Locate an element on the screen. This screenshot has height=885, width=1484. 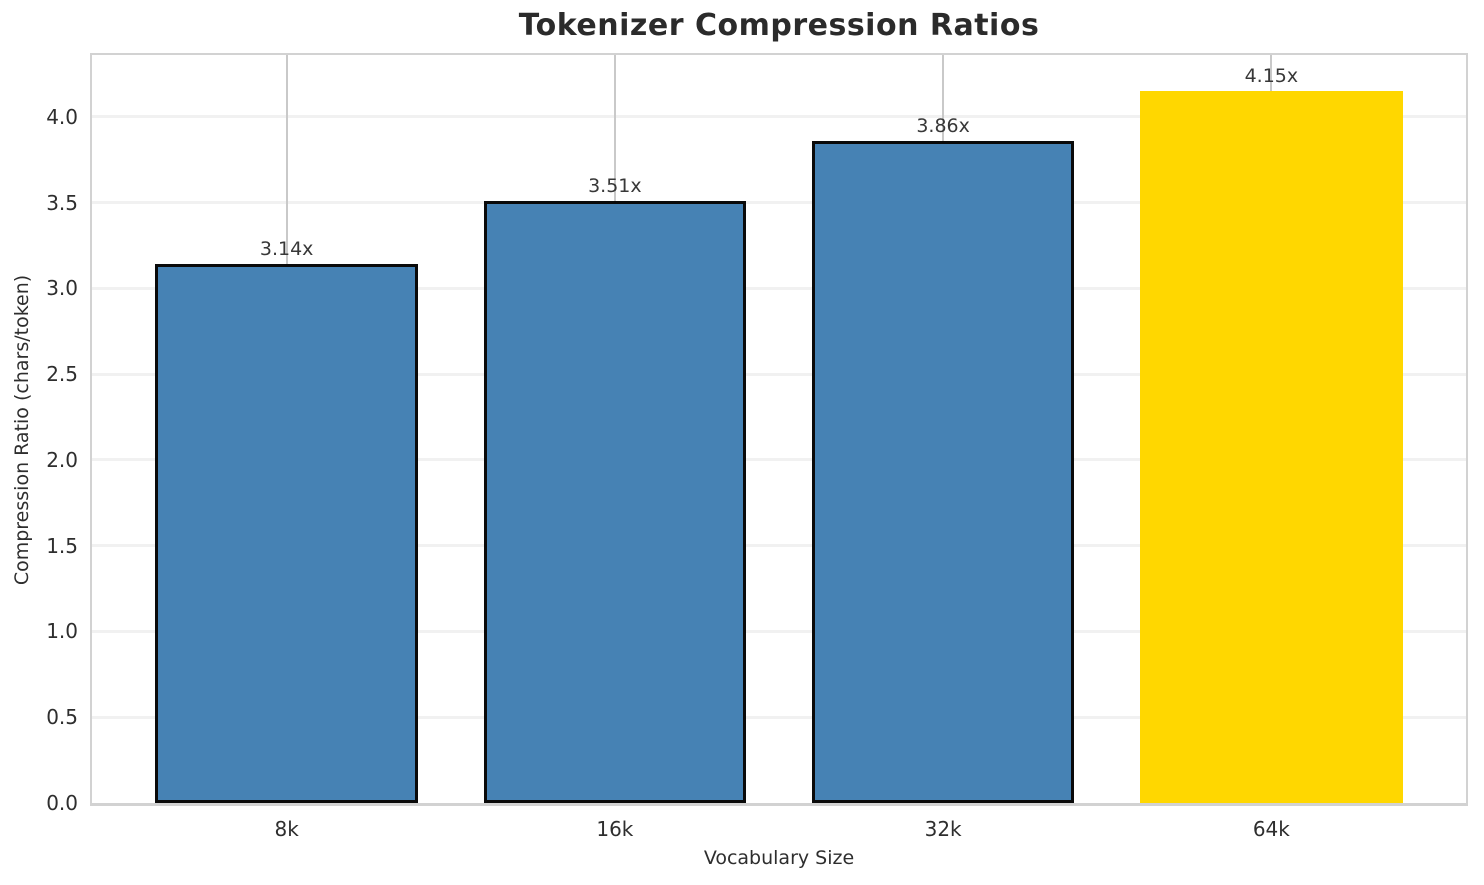
y-tick-label: 3.5 is located at coordinates (62, 202).